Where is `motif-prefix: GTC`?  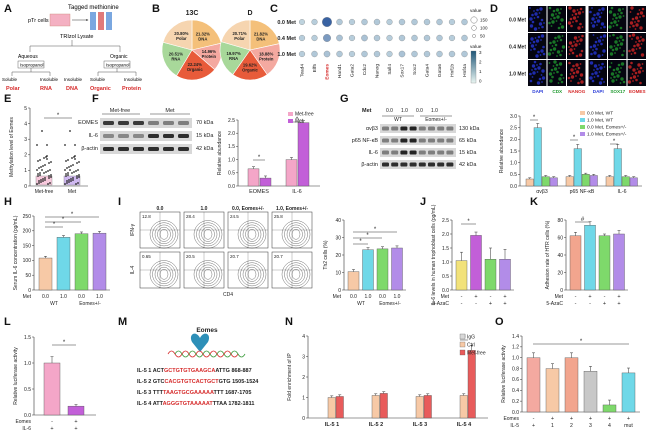
motif-prefix: GTC is located at coordinates (159, 382).